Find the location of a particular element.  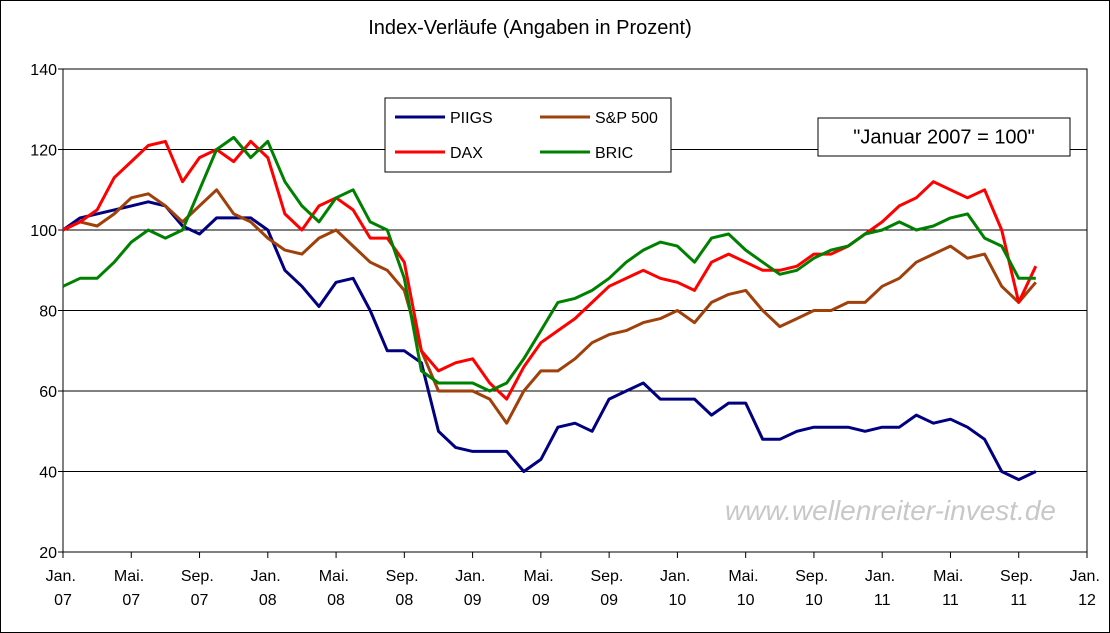

legend-label: PIIGS is located at coordinates (471, 118).